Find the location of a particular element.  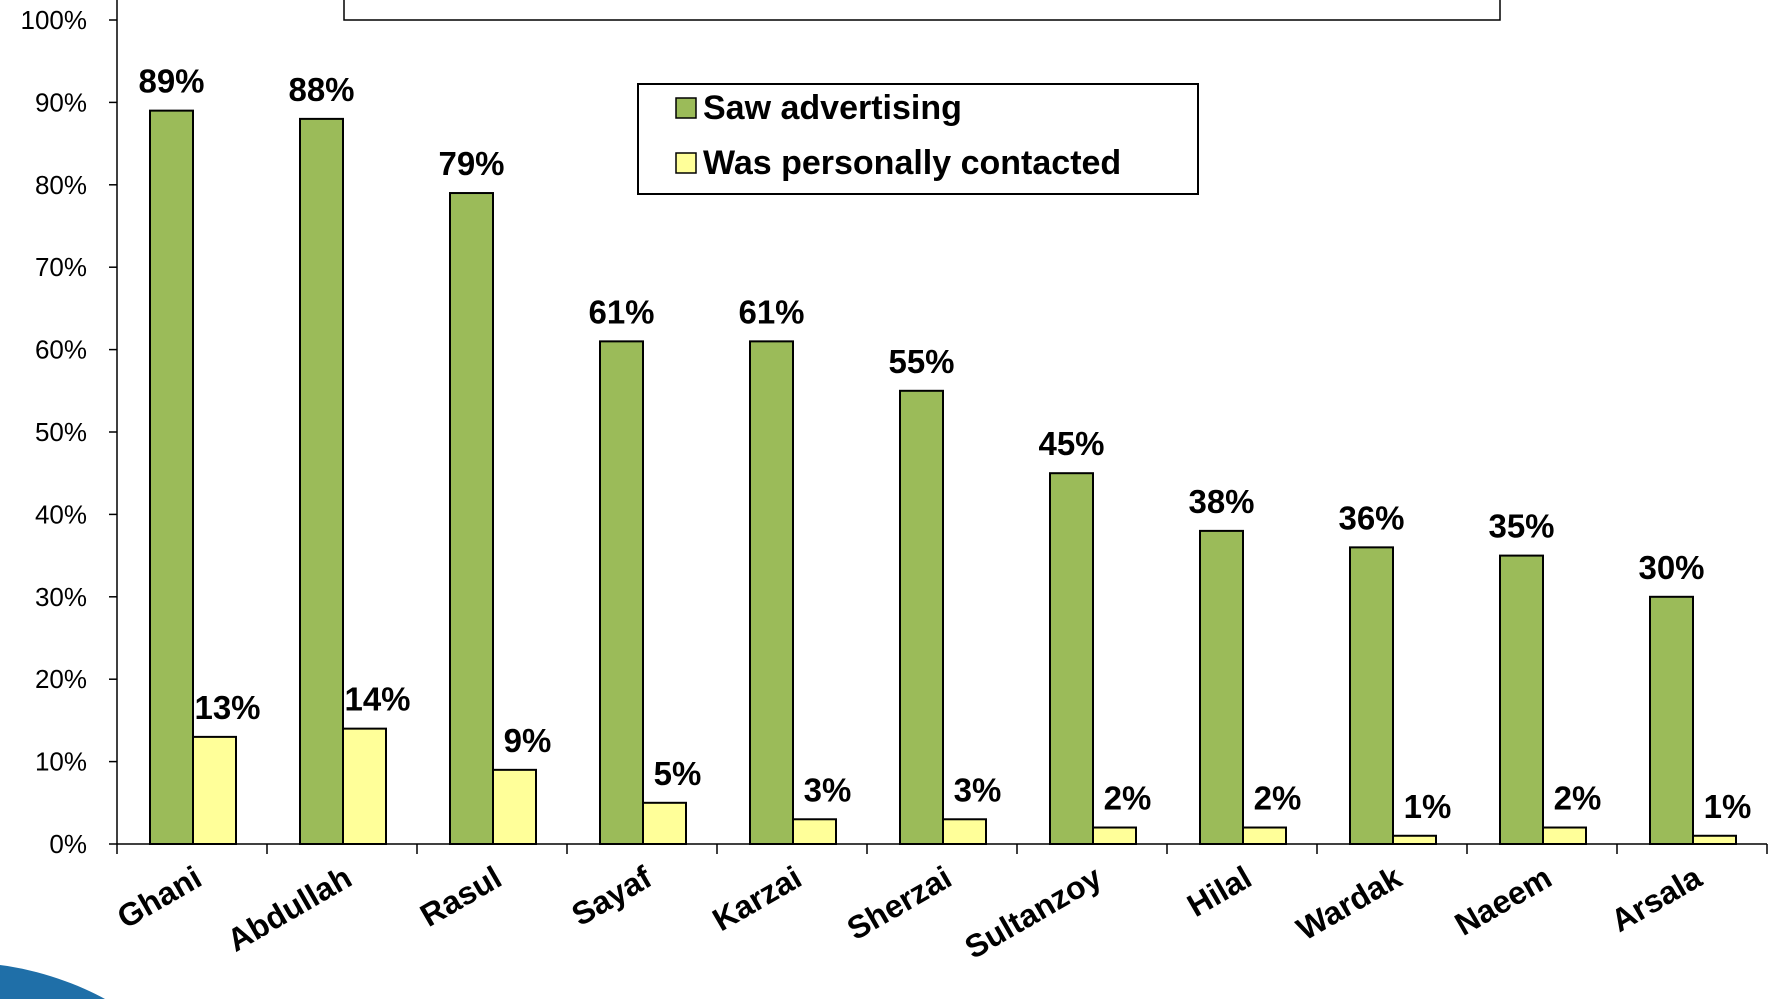

data-label-saw-advertising: 35% is located at coordinates (1521, 526).